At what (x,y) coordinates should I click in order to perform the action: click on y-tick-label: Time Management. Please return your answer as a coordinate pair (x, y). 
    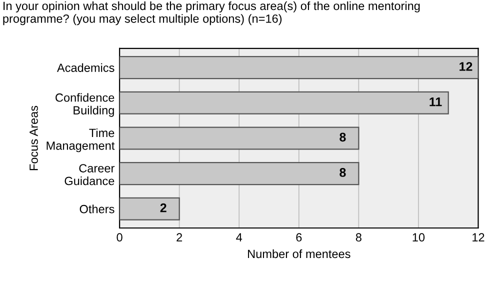
    Looking at the image, I should click on (80, 140).